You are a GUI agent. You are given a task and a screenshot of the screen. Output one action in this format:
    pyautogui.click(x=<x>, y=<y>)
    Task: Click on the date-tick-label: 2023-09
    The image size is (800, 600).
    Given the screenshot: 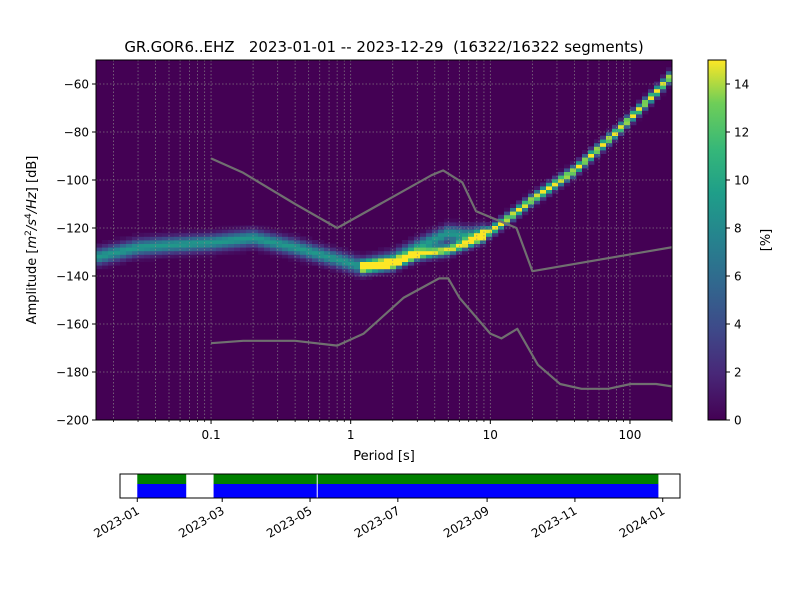 What is the action you would take?
    pyautogui.click(x=466, y=521)
    